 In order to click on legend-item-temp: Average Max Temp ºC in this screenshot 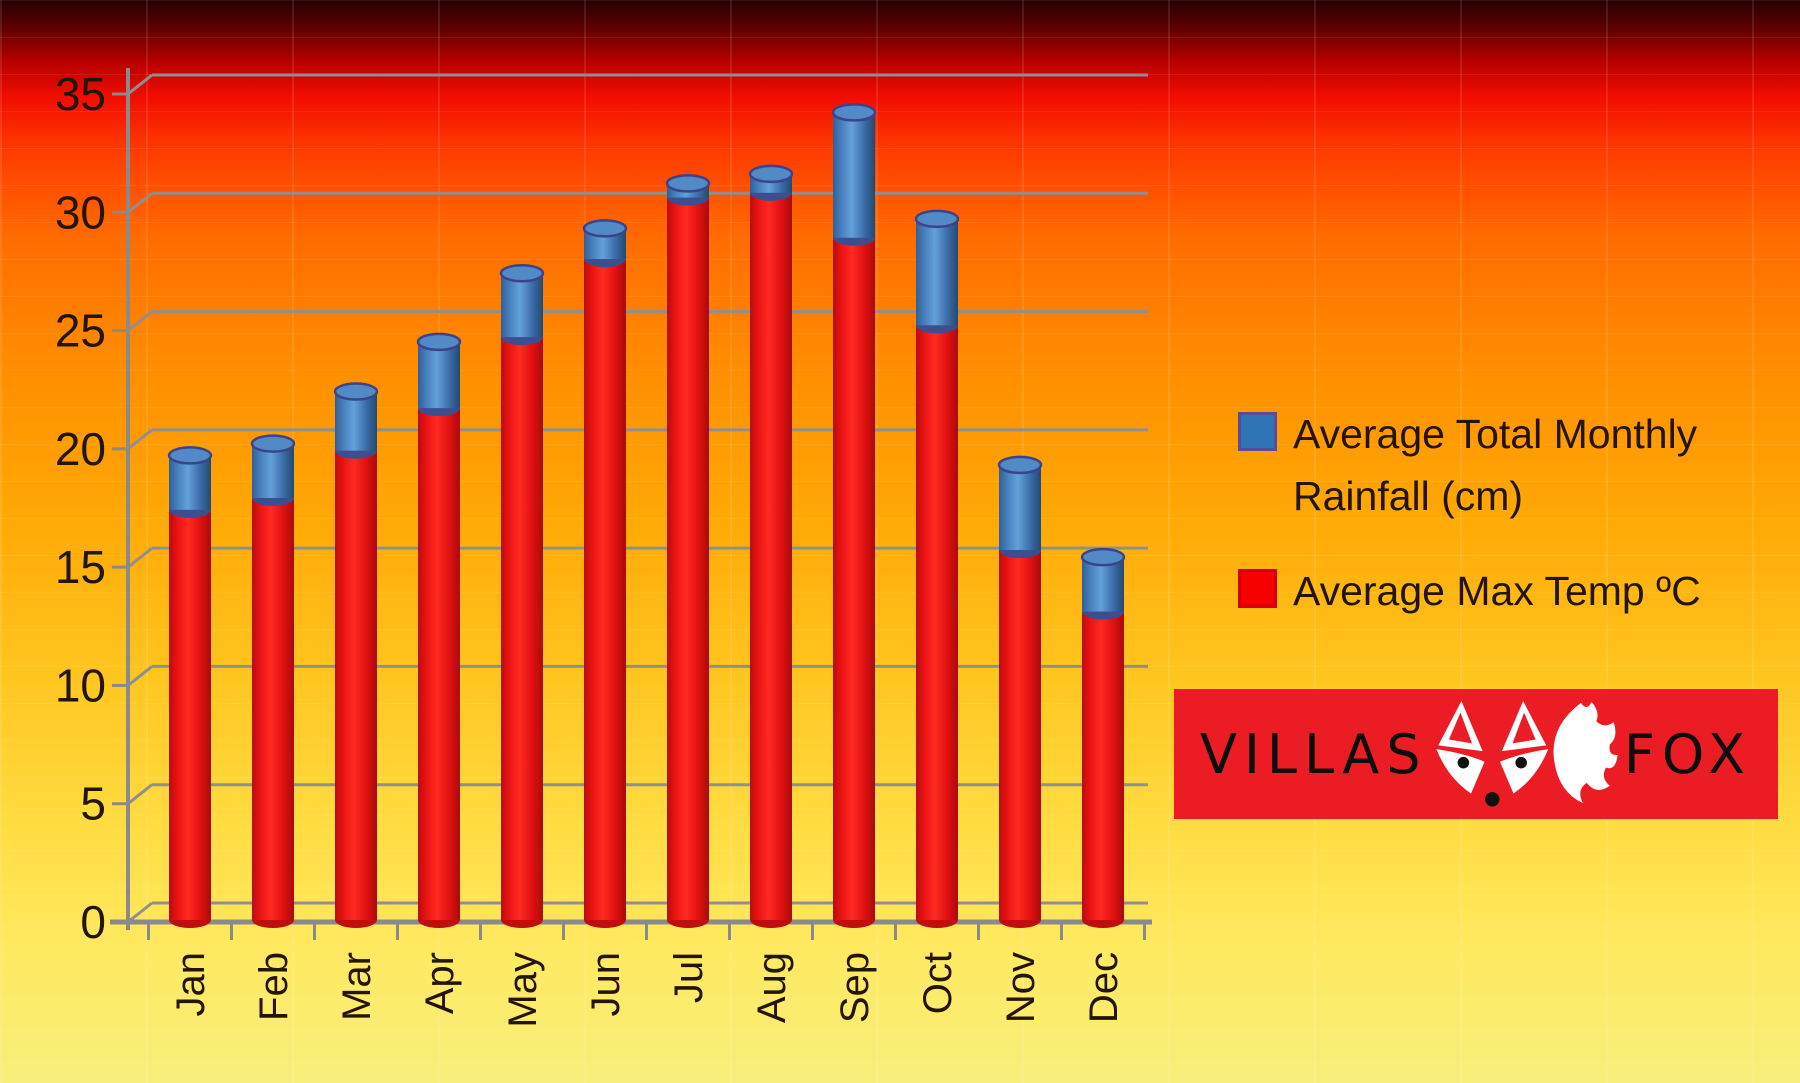, I will do `click(1518, 592)`.